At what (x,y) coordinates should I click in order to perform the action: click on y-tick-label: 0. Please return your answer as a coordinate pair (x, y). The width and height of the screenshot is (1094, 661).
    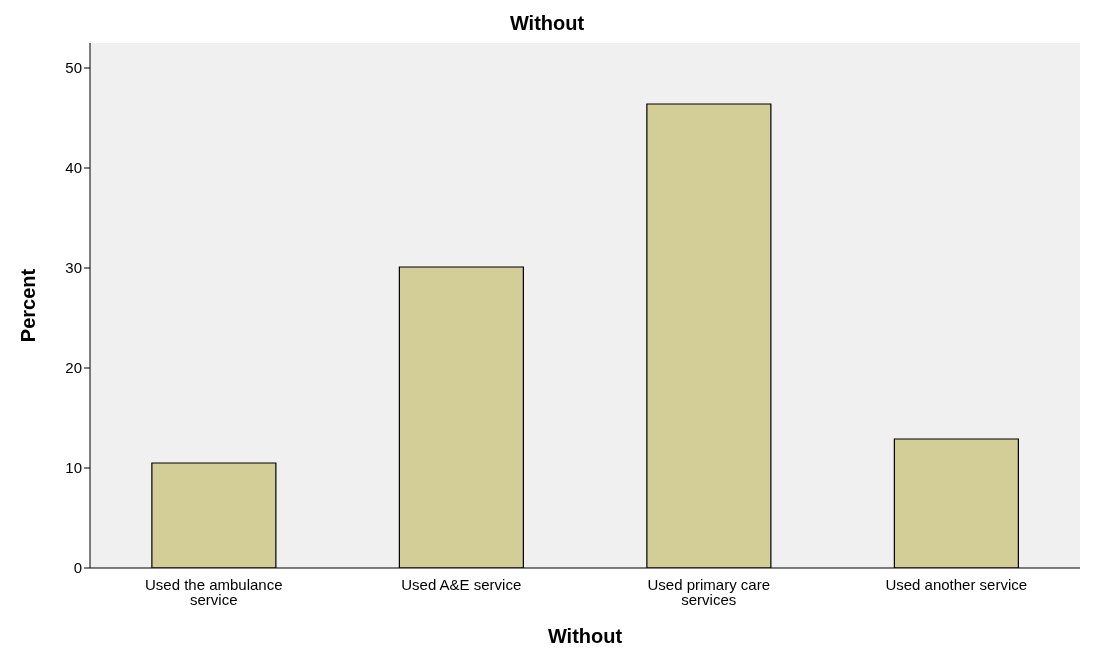
    Looking at the image, I should click on (77, 568).